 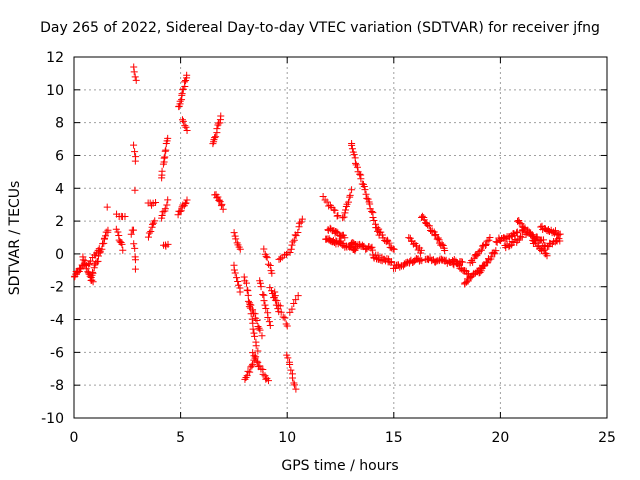 What do you see at coordinates (59, 255) in the screenshot?
I see `y-tick-label: 0` at bounding box center [59, 255].